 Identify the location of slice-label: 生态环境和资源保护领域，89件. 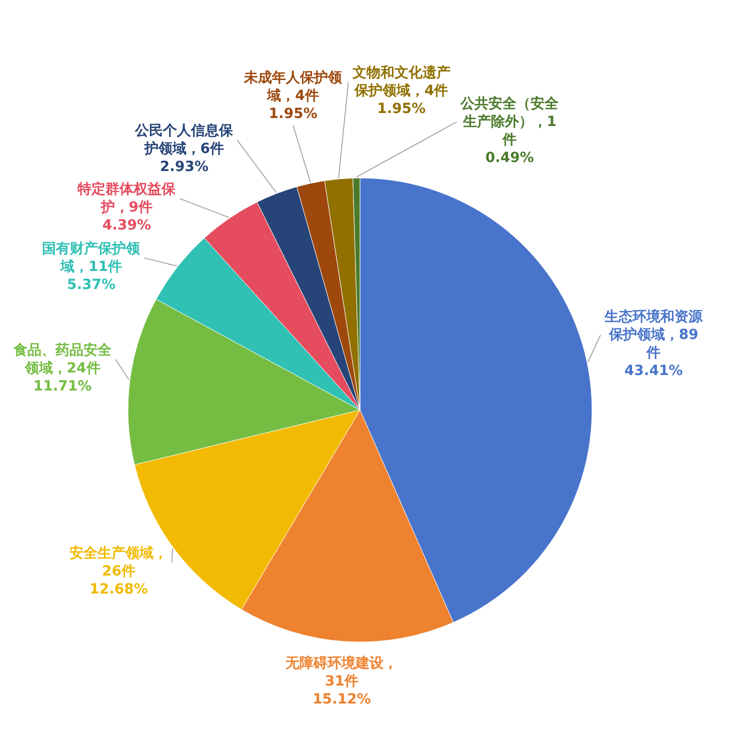
(654, 334).